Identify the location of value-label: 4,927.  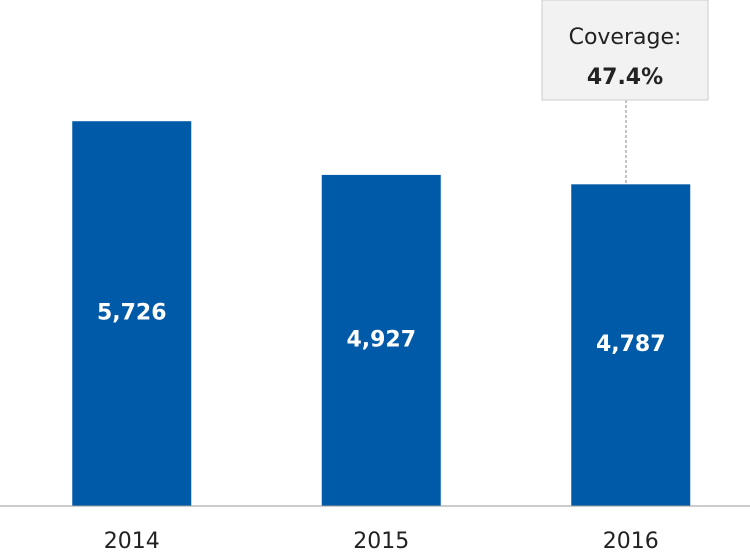
(381, 339).